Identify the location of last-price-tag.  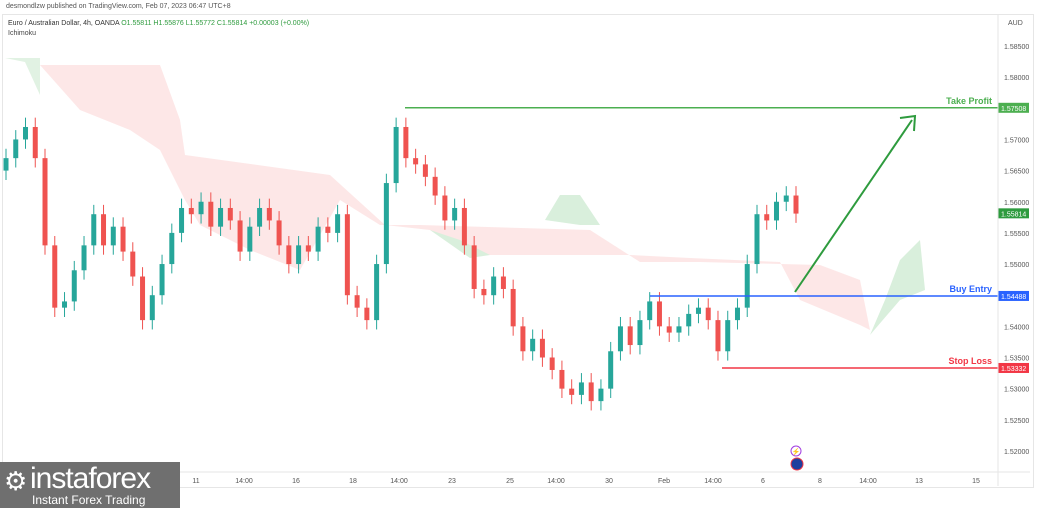
(1013, 213).